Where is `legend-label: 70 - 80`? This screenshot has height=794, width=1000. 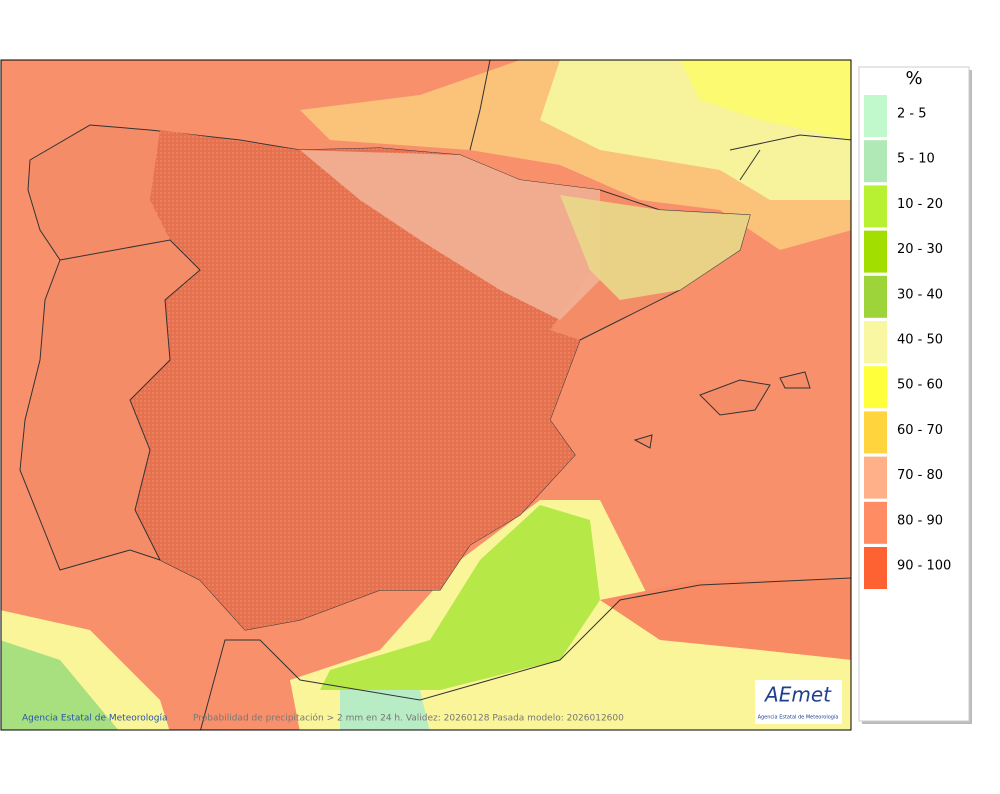
legend-label: 70 - 80 is located at coordinates (920, 475).